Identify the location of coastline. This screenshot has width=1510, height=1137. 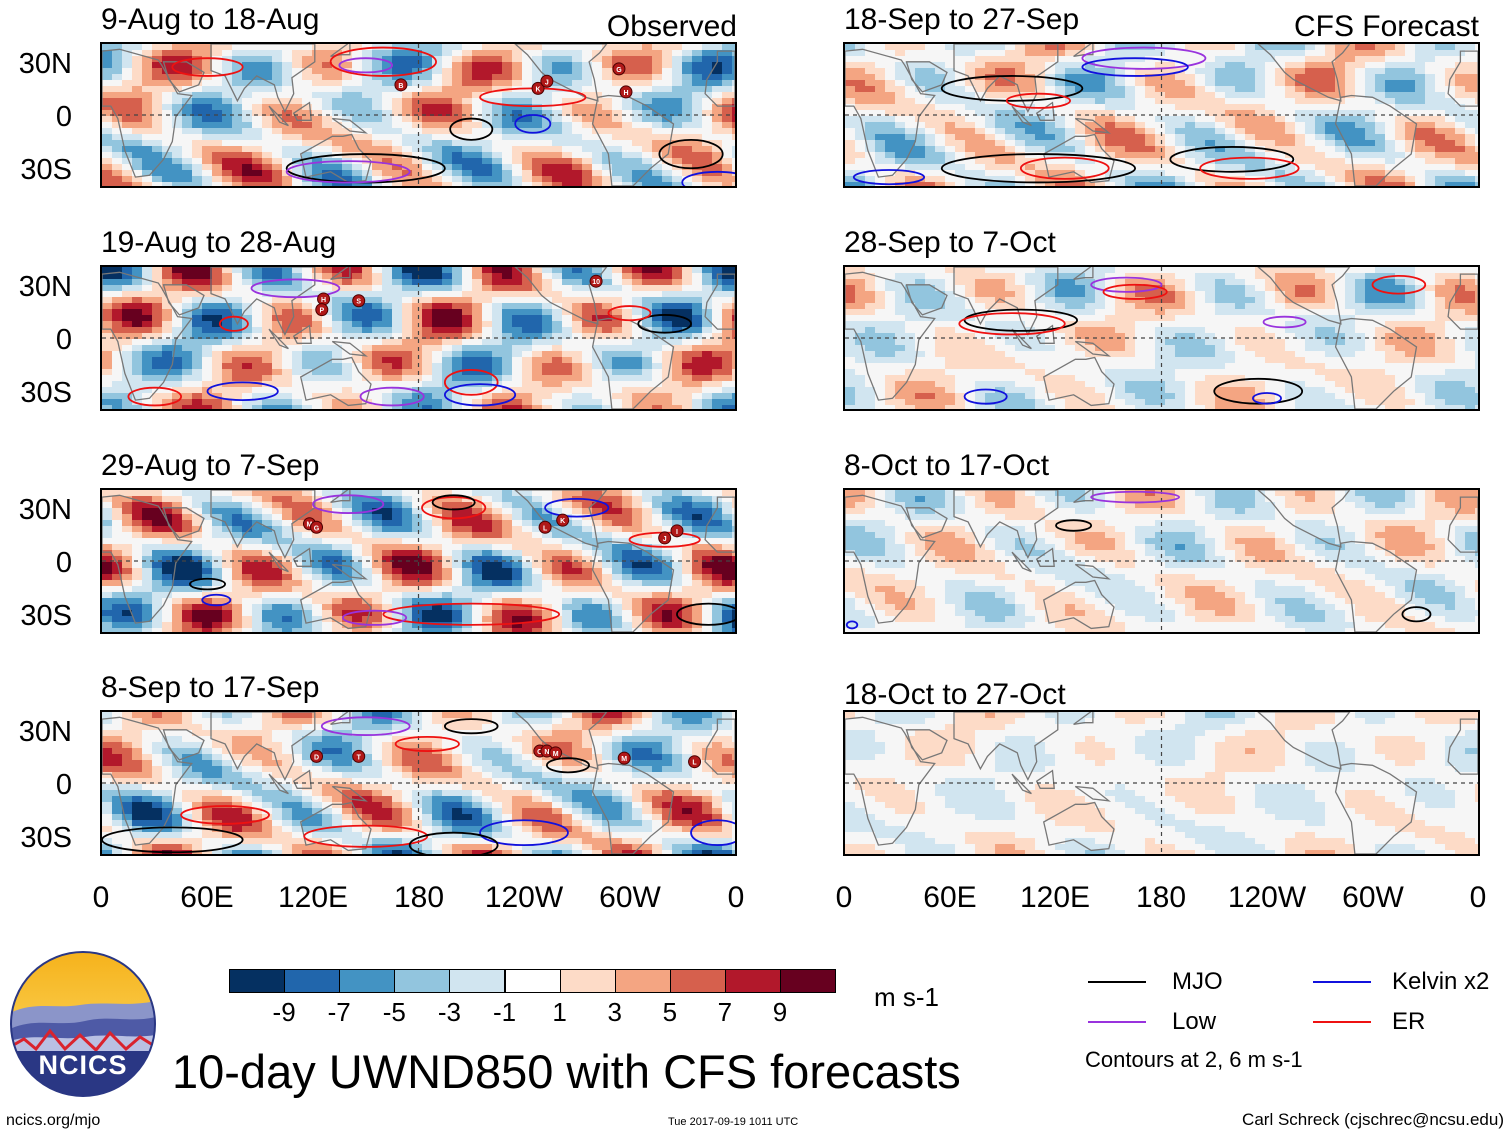
(561, 296).